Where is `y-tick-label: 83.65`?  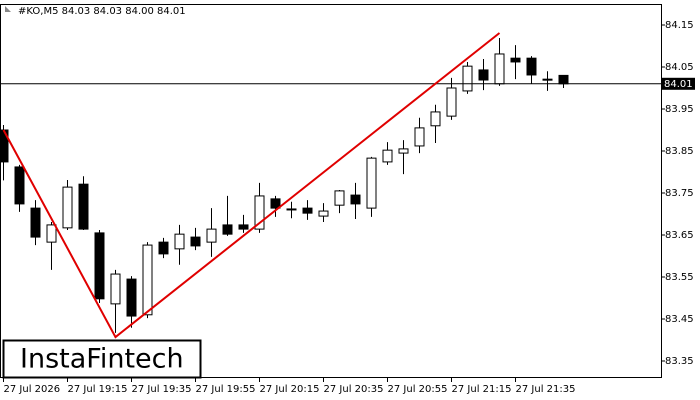
y-tick-label: 83.65 is located at coordinates (679, 235).